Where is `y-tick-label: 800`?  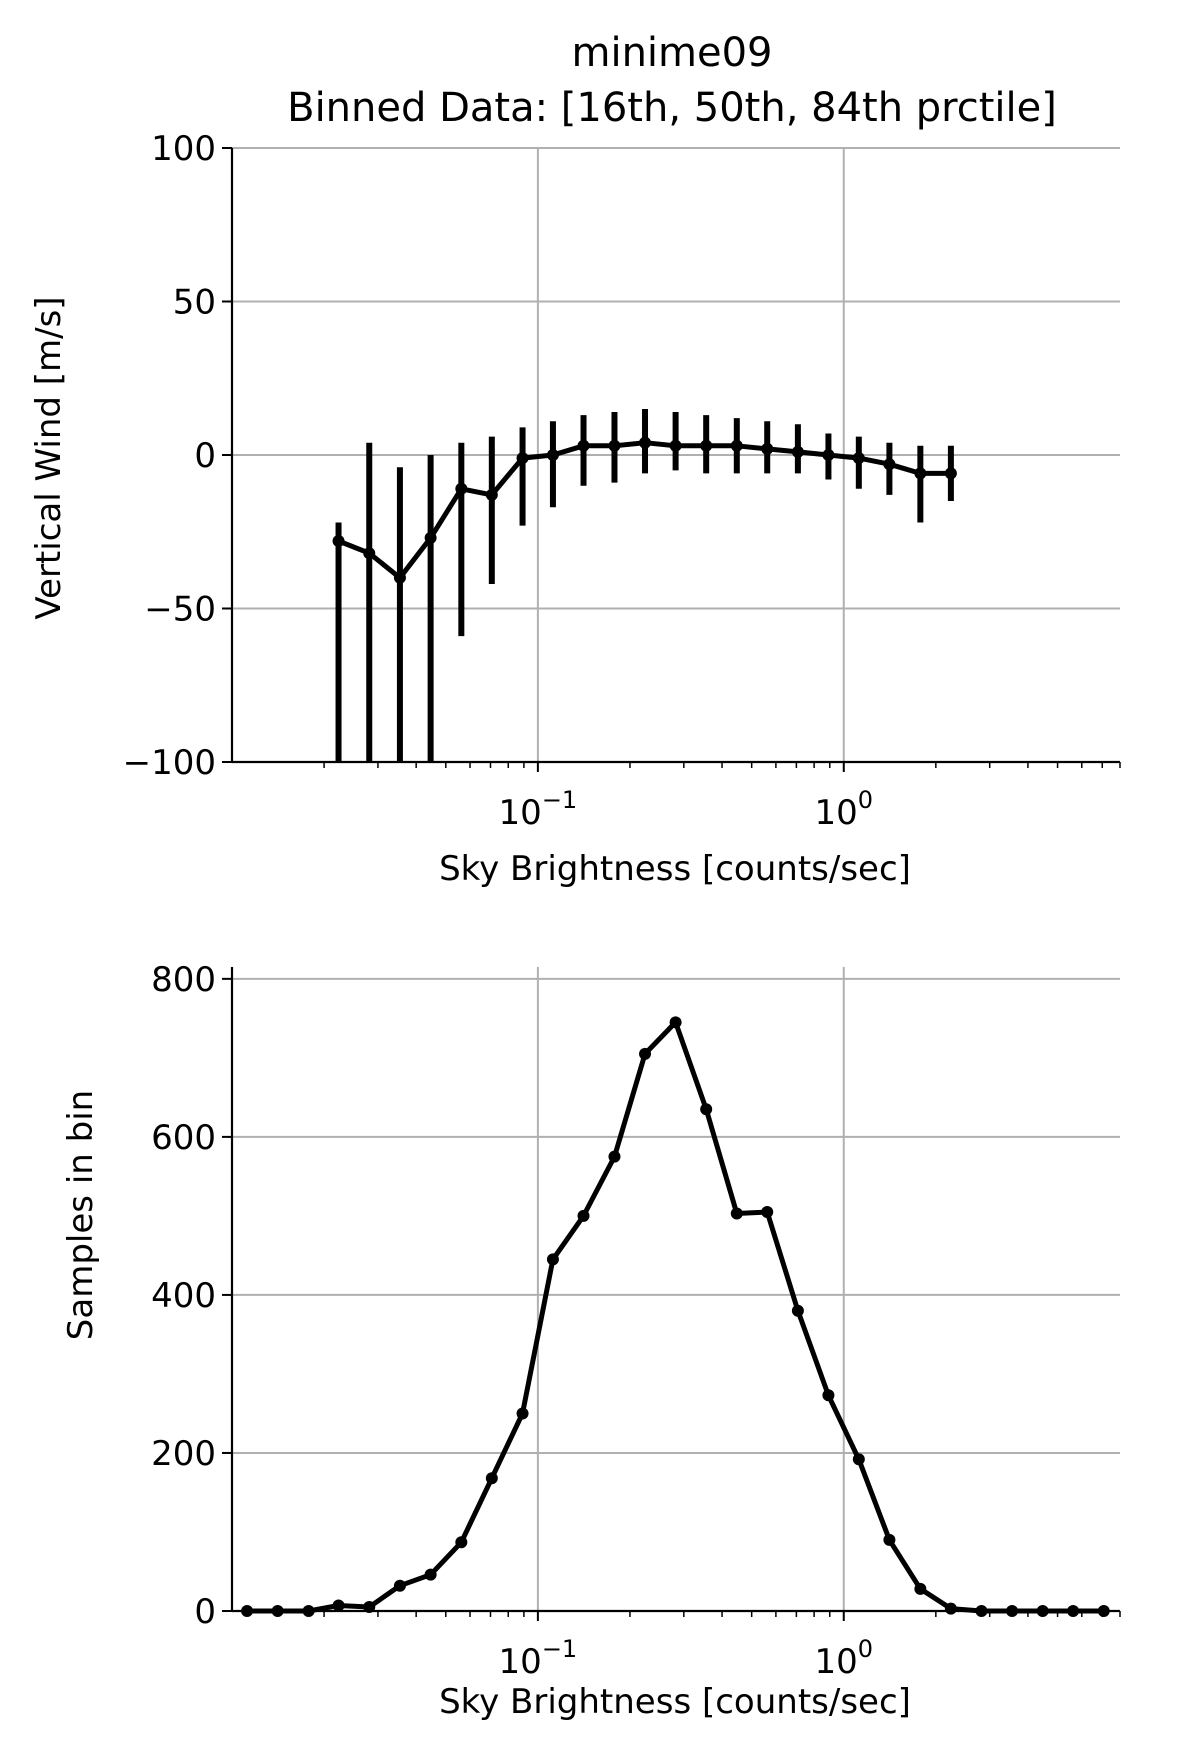
y-tick-label: 800 is located at coordinates (183, 980).